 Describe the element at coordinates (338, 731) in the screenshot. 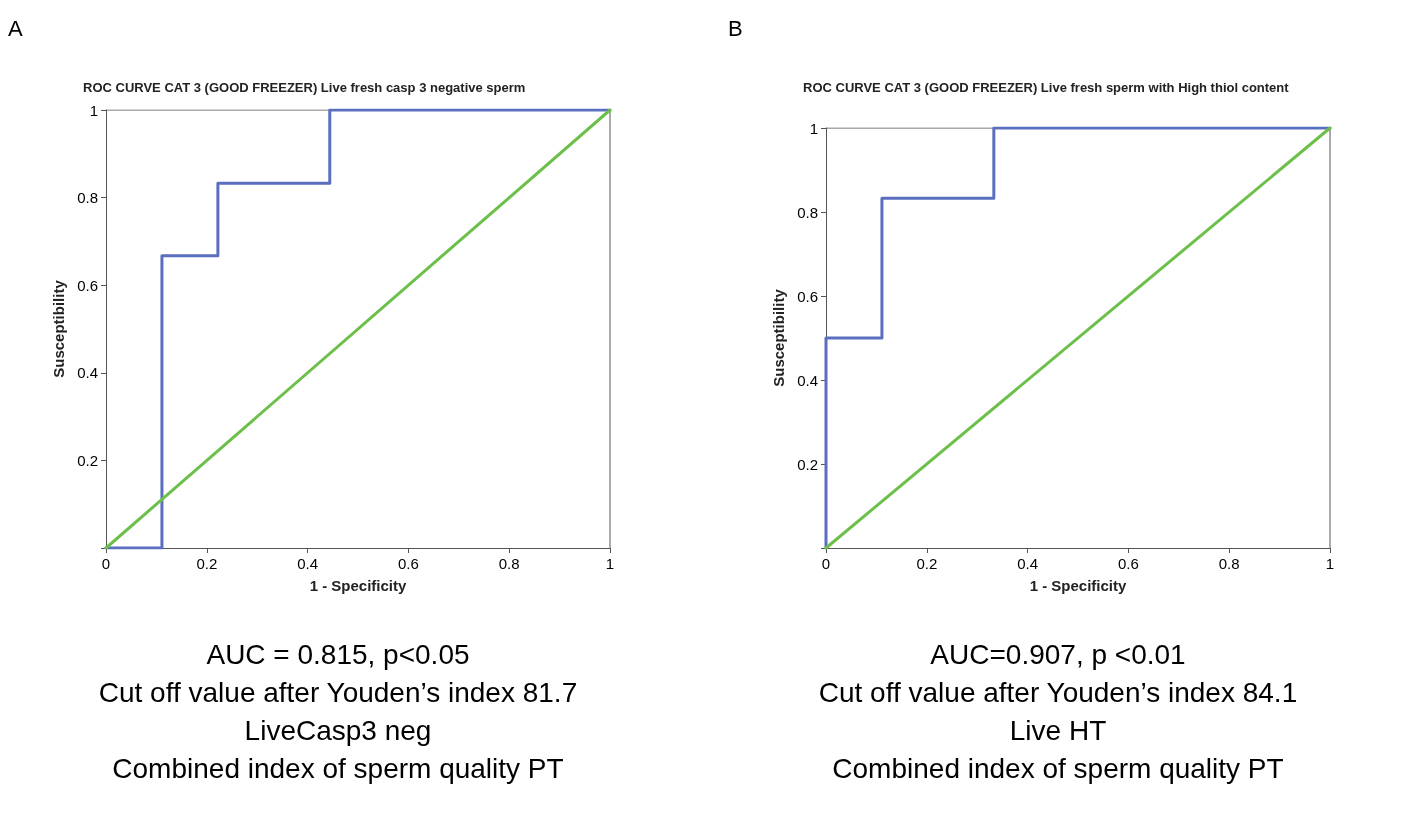

I see `text: LiveCasp3 neg` at that location.